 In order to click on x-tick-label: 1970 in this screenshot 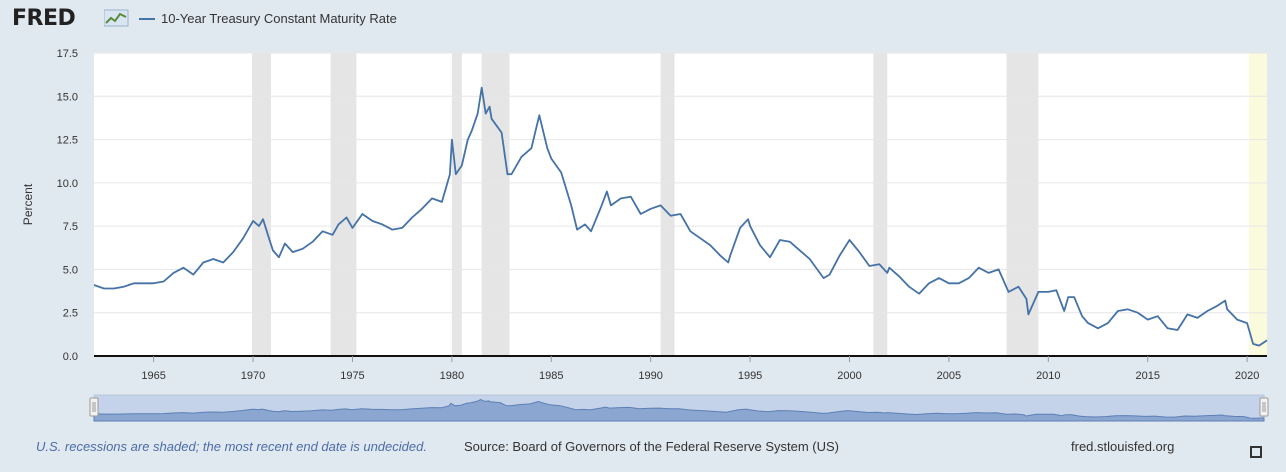, I will do `click(253, 376)`.